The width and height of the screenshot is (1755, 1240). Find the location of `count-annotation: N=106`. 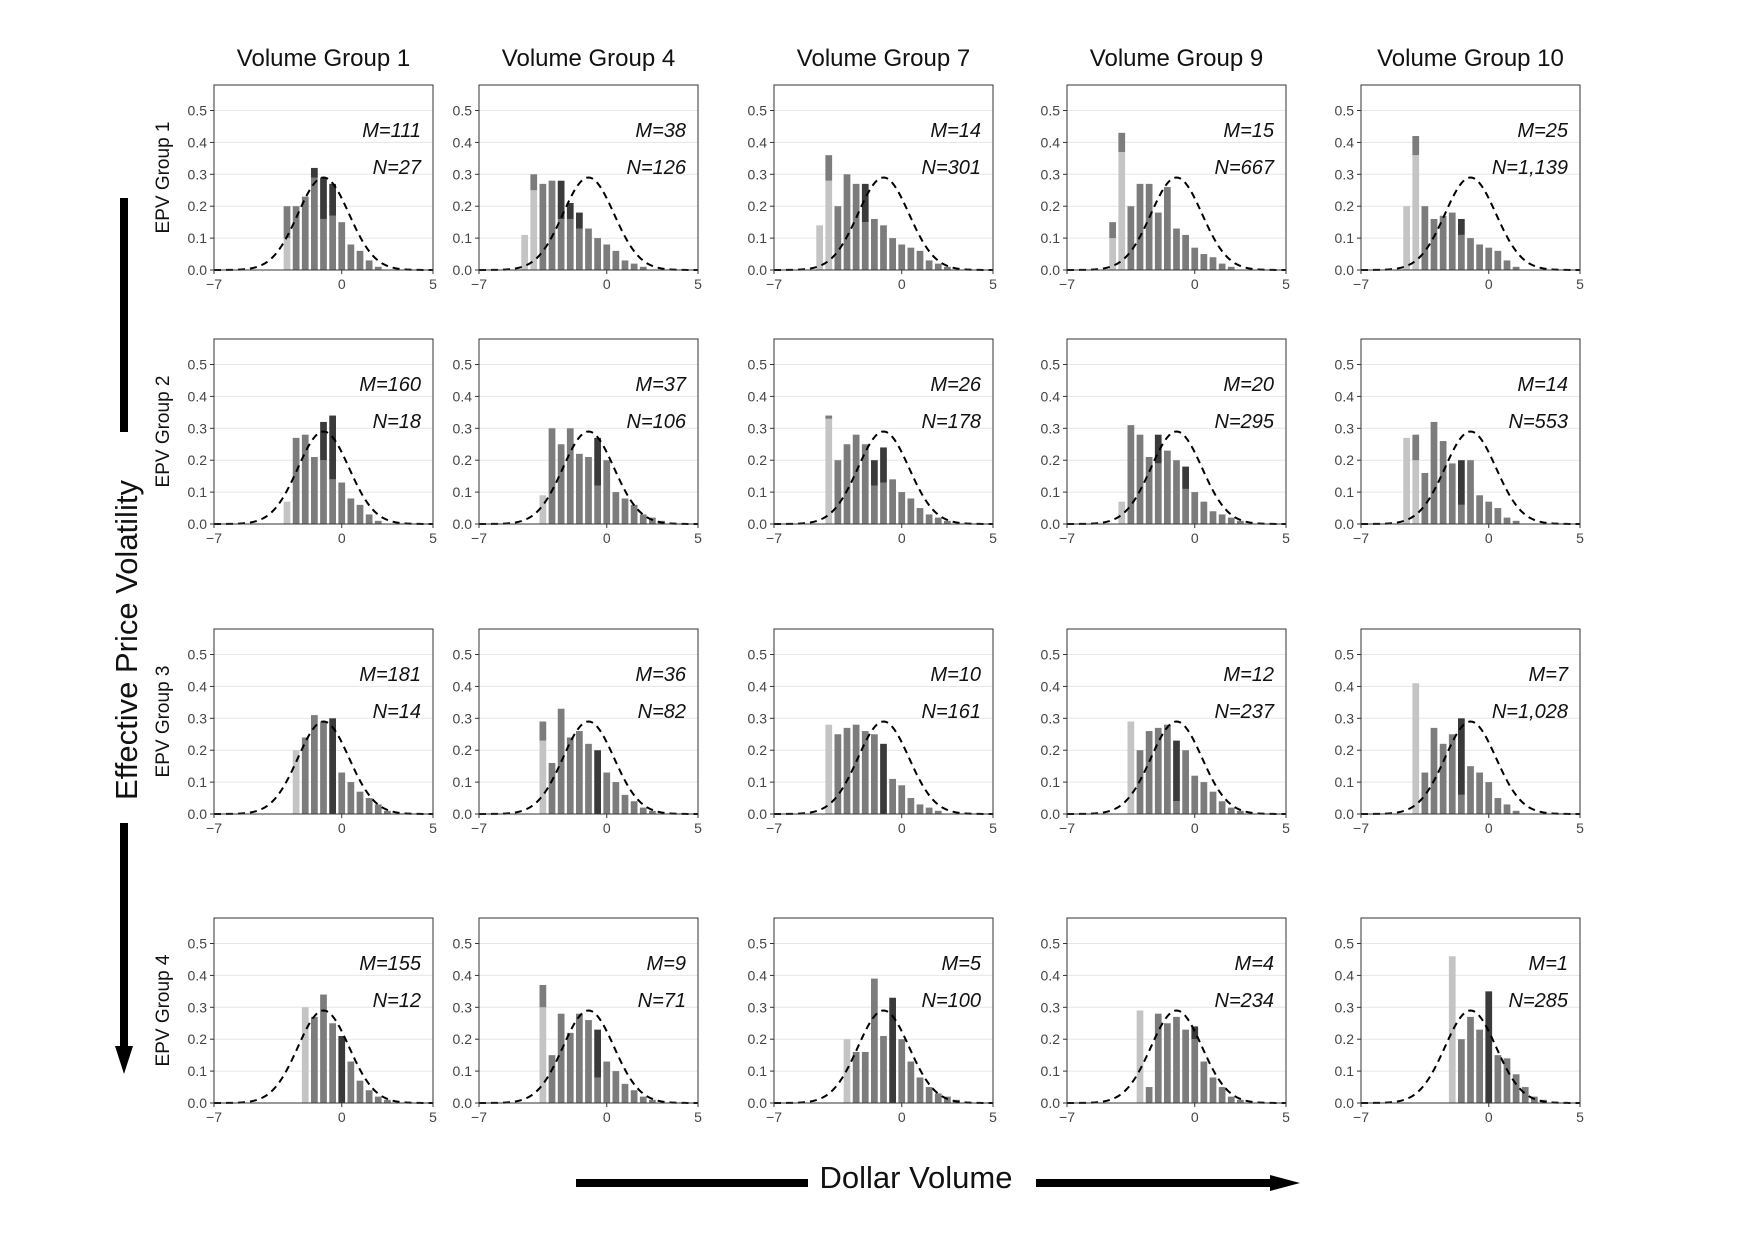

count-annotation: N=106 is located at coordinates (657, 422).